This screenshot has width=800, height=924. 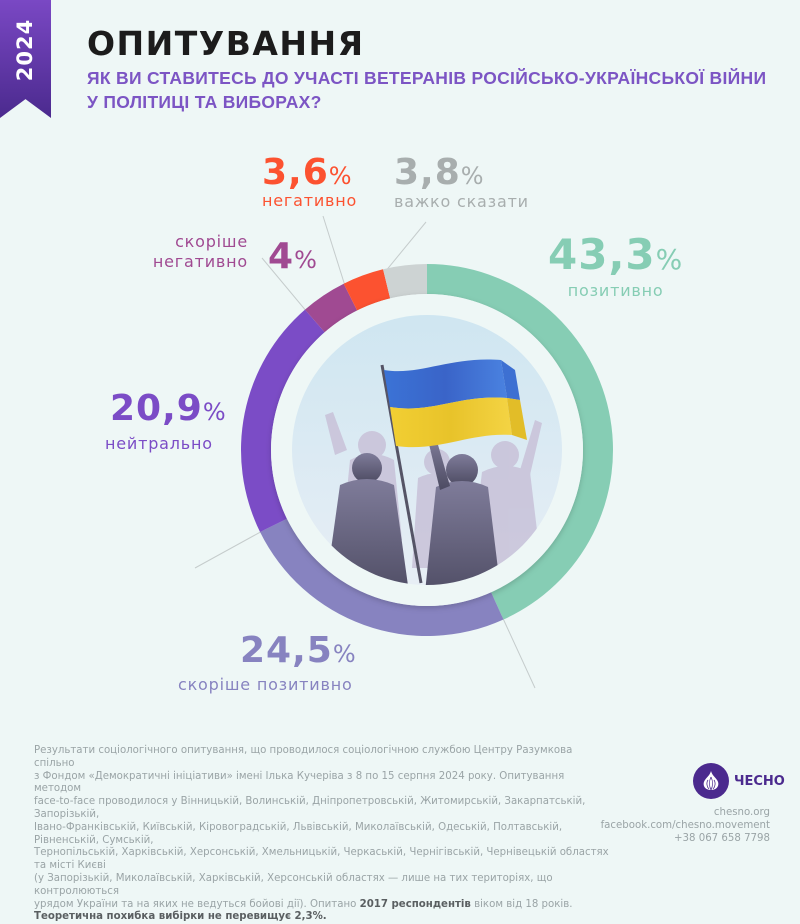 I want to click on label-neutral: 20,9%, so click(x=168, y=408).